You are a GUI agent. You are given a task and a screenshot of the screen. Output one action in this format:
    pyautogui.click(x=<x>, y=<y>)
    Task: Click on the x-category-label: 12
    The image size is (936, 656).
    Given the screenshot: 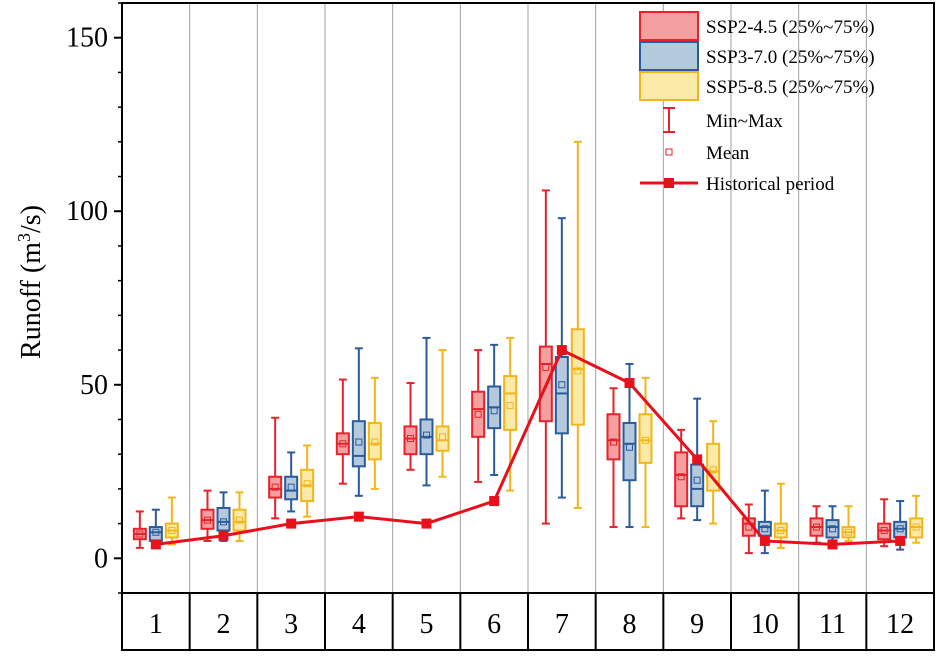 What is the action you would take?
    pyautogui.click(x=900, y=624)
    